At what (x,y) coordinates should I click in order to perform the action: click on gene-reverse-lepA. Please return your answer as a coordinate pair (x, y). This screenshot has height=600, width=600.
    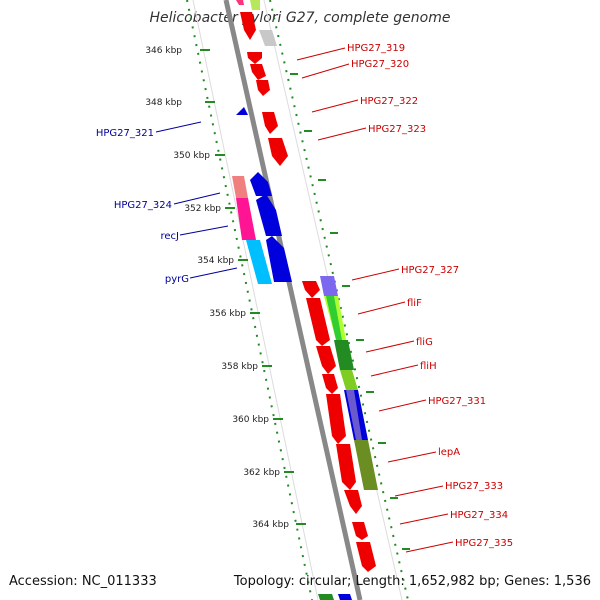
    Looking at the image, I should click on (366, 465).